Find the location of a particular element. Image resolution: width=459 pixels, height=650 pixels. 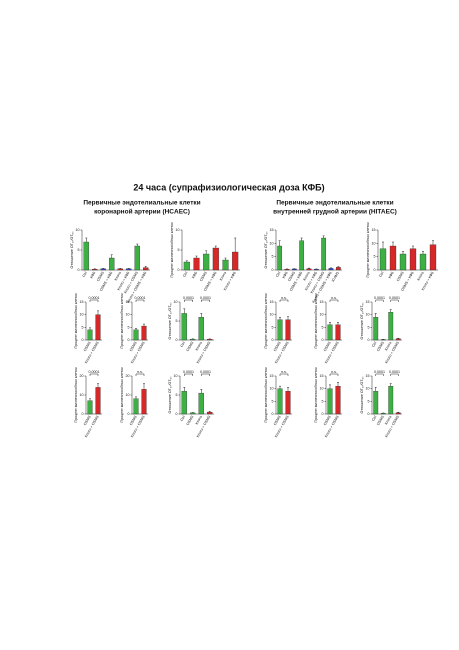

x-tick-label: КФБ is located at coordinates (92, 274).